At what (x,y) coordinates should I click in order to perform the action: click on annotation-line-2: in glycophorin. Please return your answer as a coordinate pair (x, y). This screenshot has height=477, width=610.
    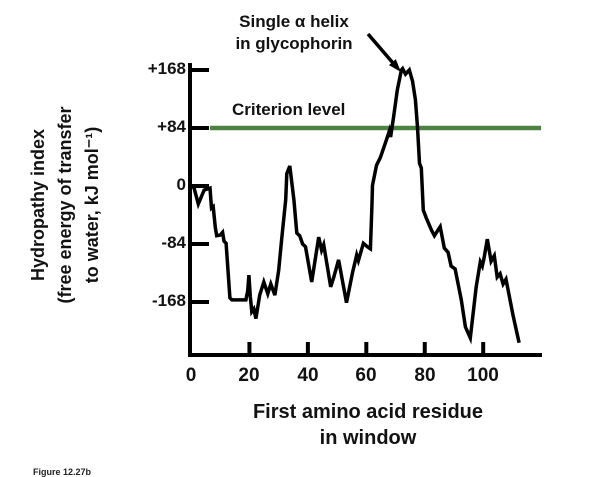
    Looking at the image, I should click on (294, 43).